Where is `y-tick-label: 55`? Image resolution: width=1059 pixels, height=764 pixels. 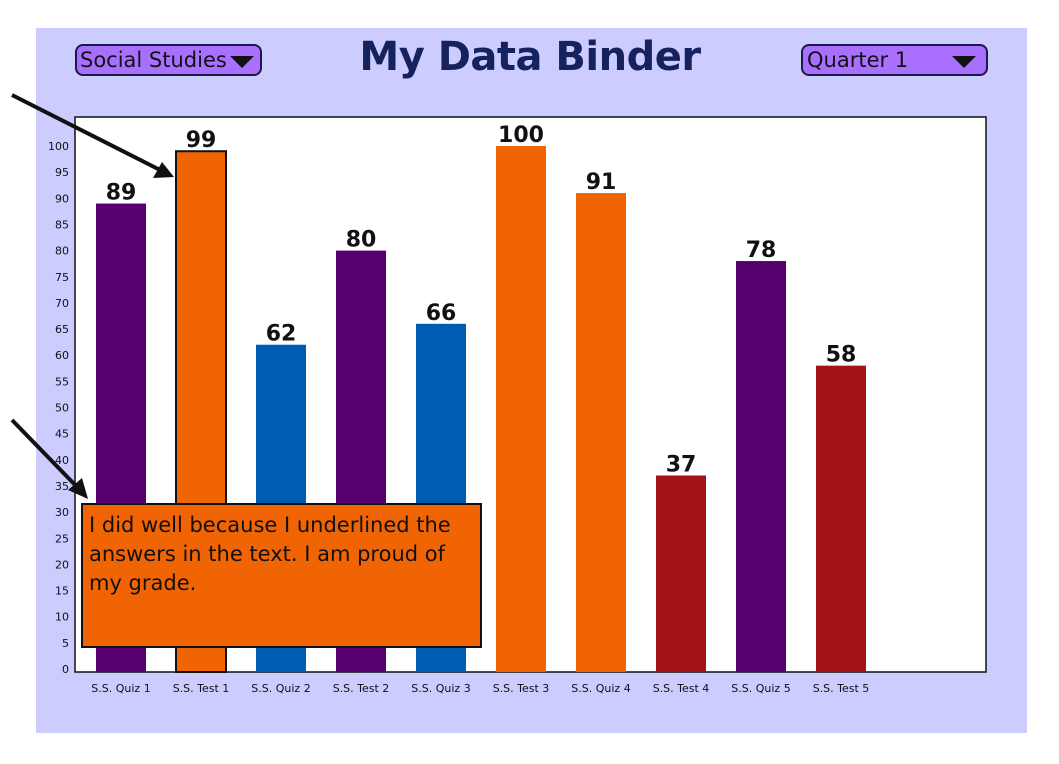
y-tick-label: 55 is located at coordinates (62, 381).